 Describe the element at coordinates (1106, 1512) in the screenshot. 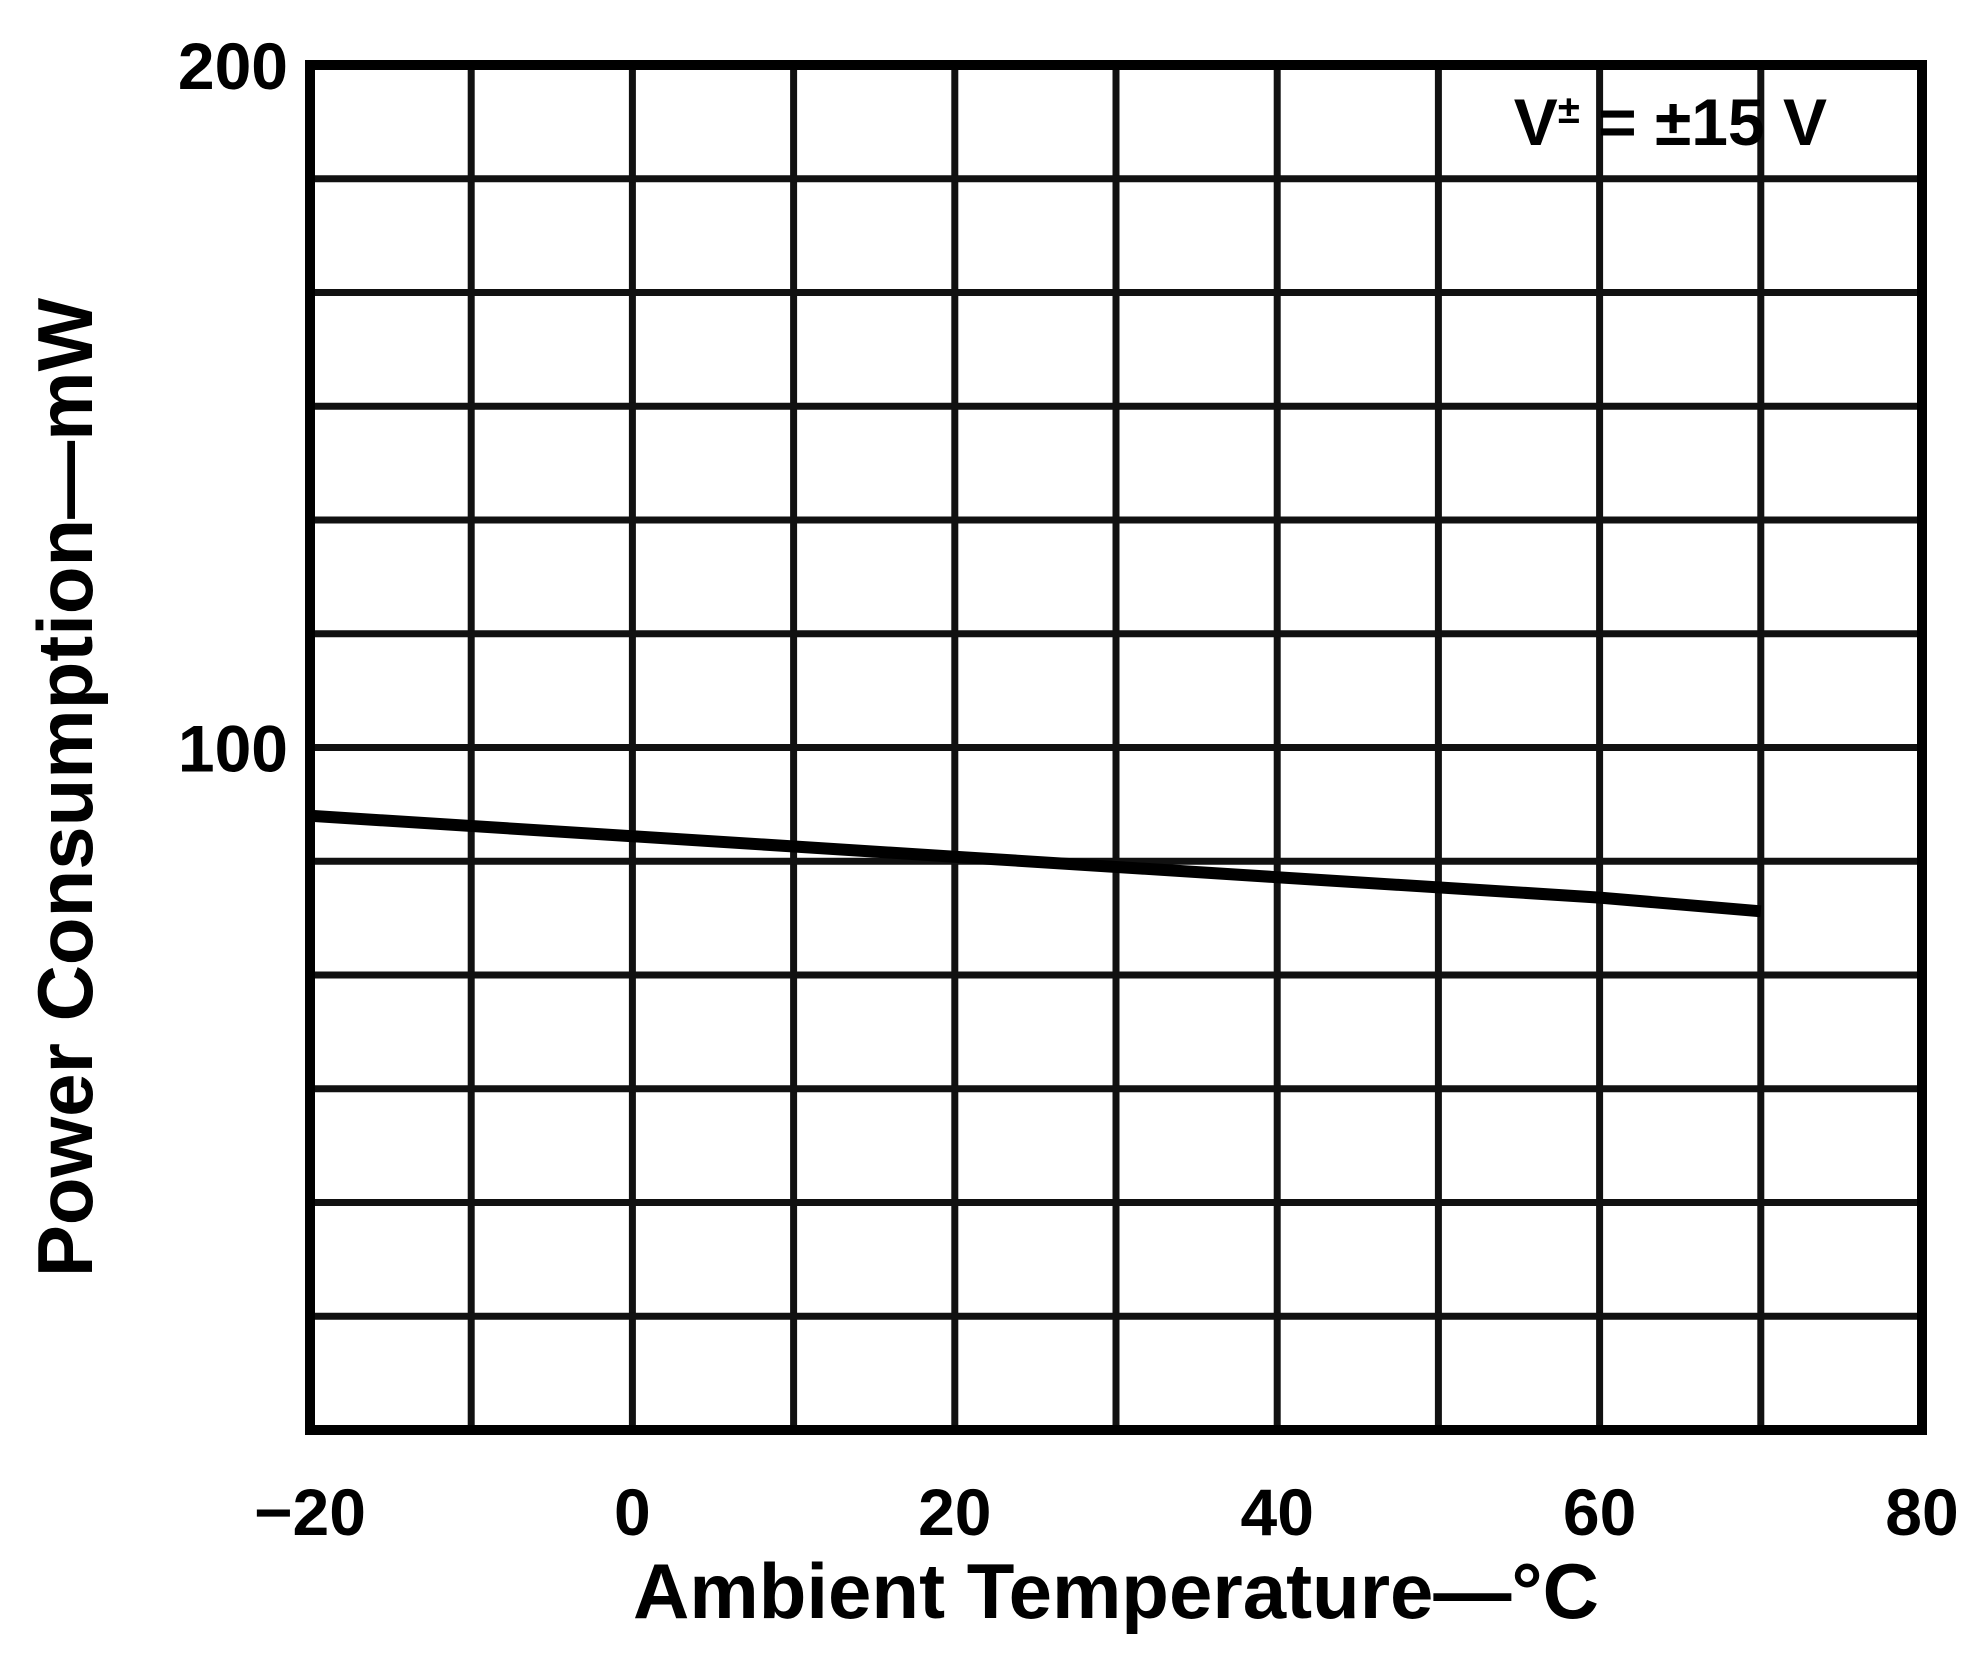

I see `x-tick-labels: −20 0 20 40 60 80` at that location.